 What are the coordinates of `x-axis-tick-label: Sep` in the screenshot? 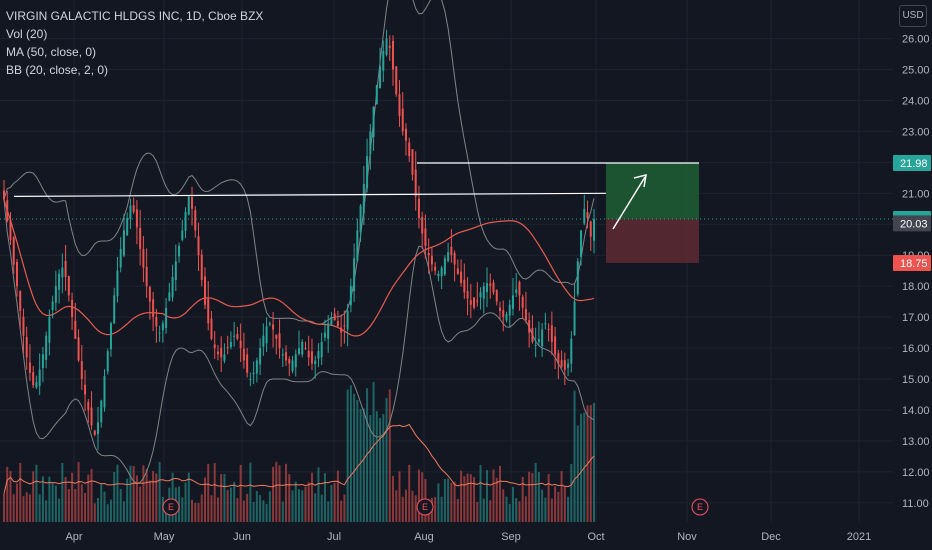 It's located at (511, 537).